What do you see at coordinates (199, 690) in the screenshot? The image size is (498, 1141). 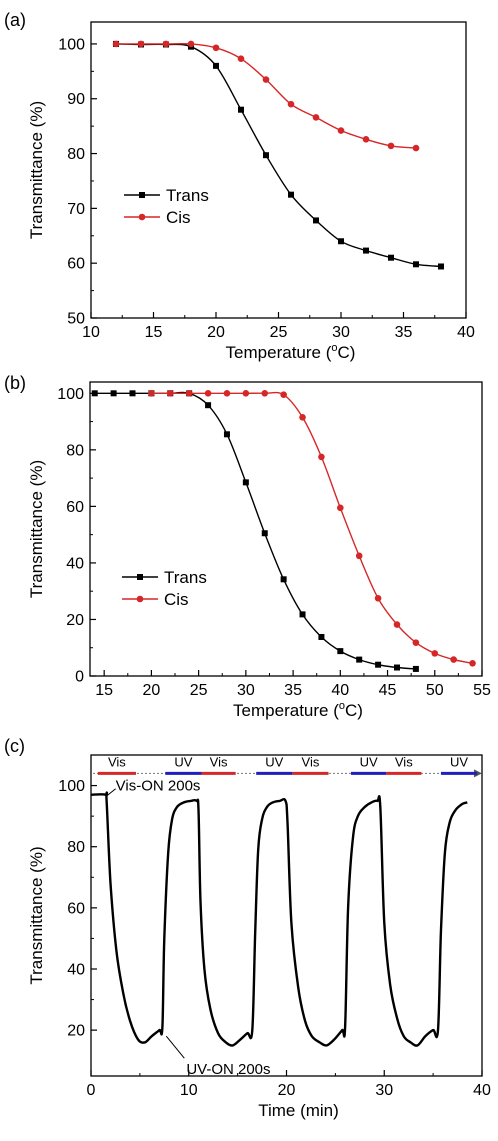 I see `x-tick-label: 25` at bounding box center [199, 690].